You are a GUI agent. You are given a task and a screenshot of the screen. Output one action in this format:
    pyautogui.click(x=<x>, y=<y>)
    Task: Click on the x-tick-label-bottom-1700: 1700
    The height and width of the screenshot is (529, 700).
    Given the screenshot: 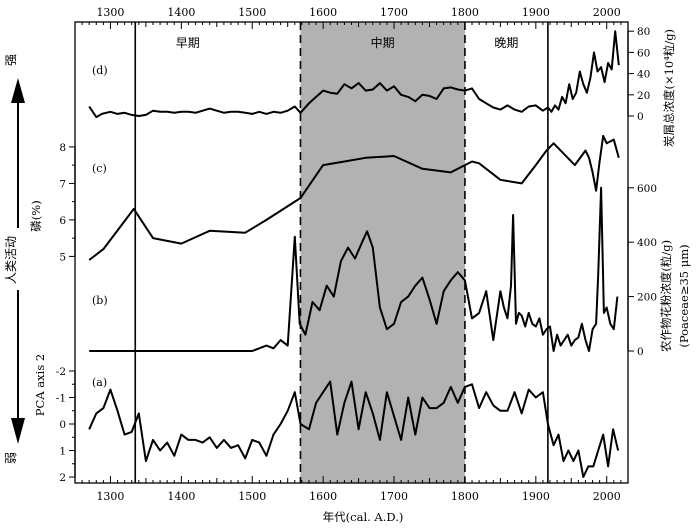 What is the action you would take?
    pyautogui.click(x=394, y=496)
    